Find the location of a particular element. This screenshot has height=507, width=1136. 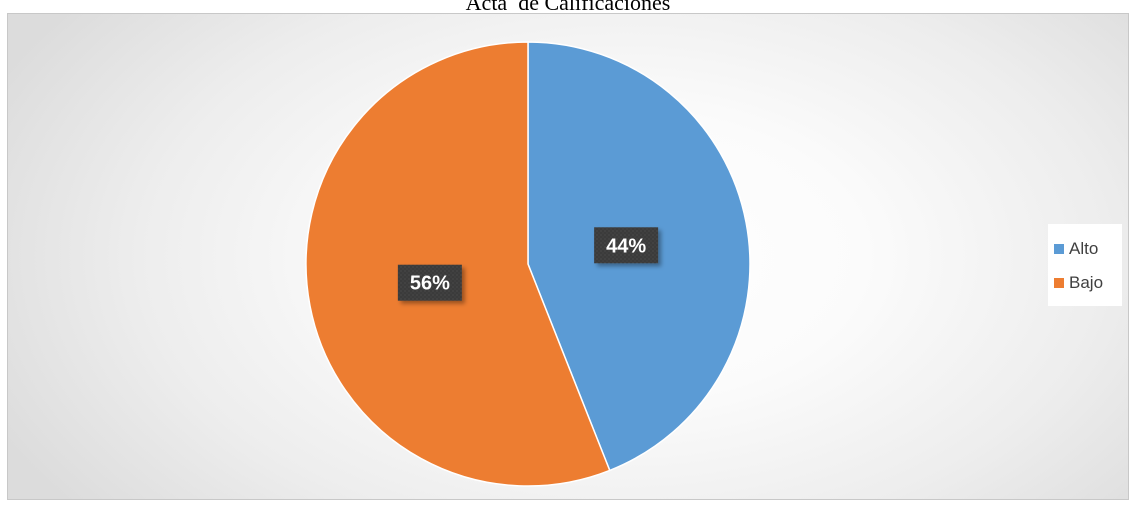

data-label-text-bajo: 56% is located at coordinates (430, 284).